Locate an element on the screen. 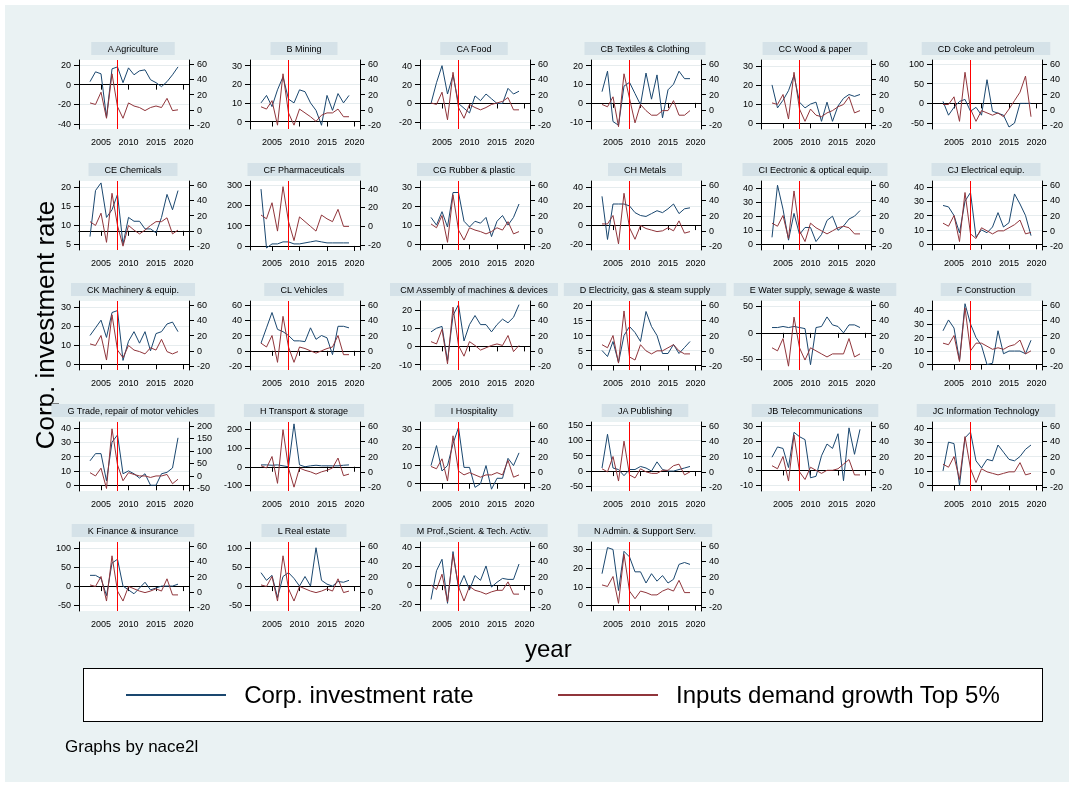  y-tick-label: 200 is located at coordinates (234, 428).